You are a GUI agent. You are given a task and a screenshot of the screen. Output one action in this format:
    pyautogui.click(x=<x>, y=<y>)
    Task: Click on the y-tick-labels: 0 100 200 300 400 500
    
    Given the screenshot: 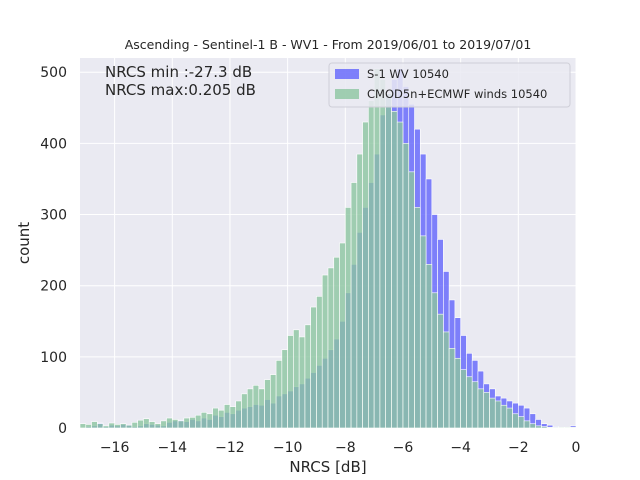 What is the action you would take?
    pyautogui.click(x=53, y=251)
    